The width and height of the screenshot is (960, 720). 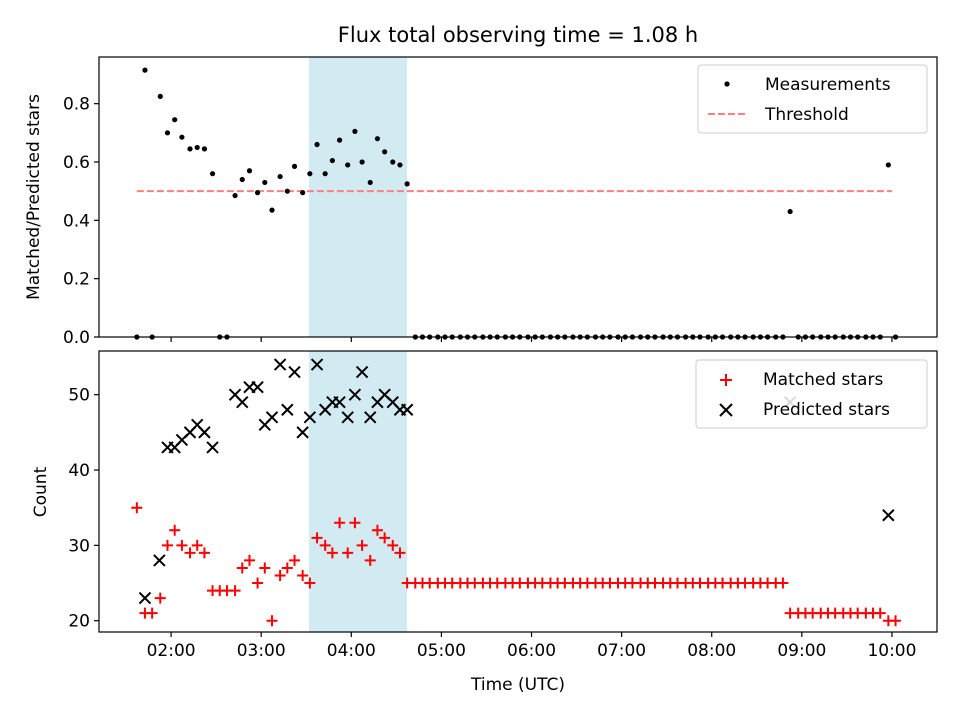 I want to click on x-tick-label: 09:00, so click(x=801, y=651).